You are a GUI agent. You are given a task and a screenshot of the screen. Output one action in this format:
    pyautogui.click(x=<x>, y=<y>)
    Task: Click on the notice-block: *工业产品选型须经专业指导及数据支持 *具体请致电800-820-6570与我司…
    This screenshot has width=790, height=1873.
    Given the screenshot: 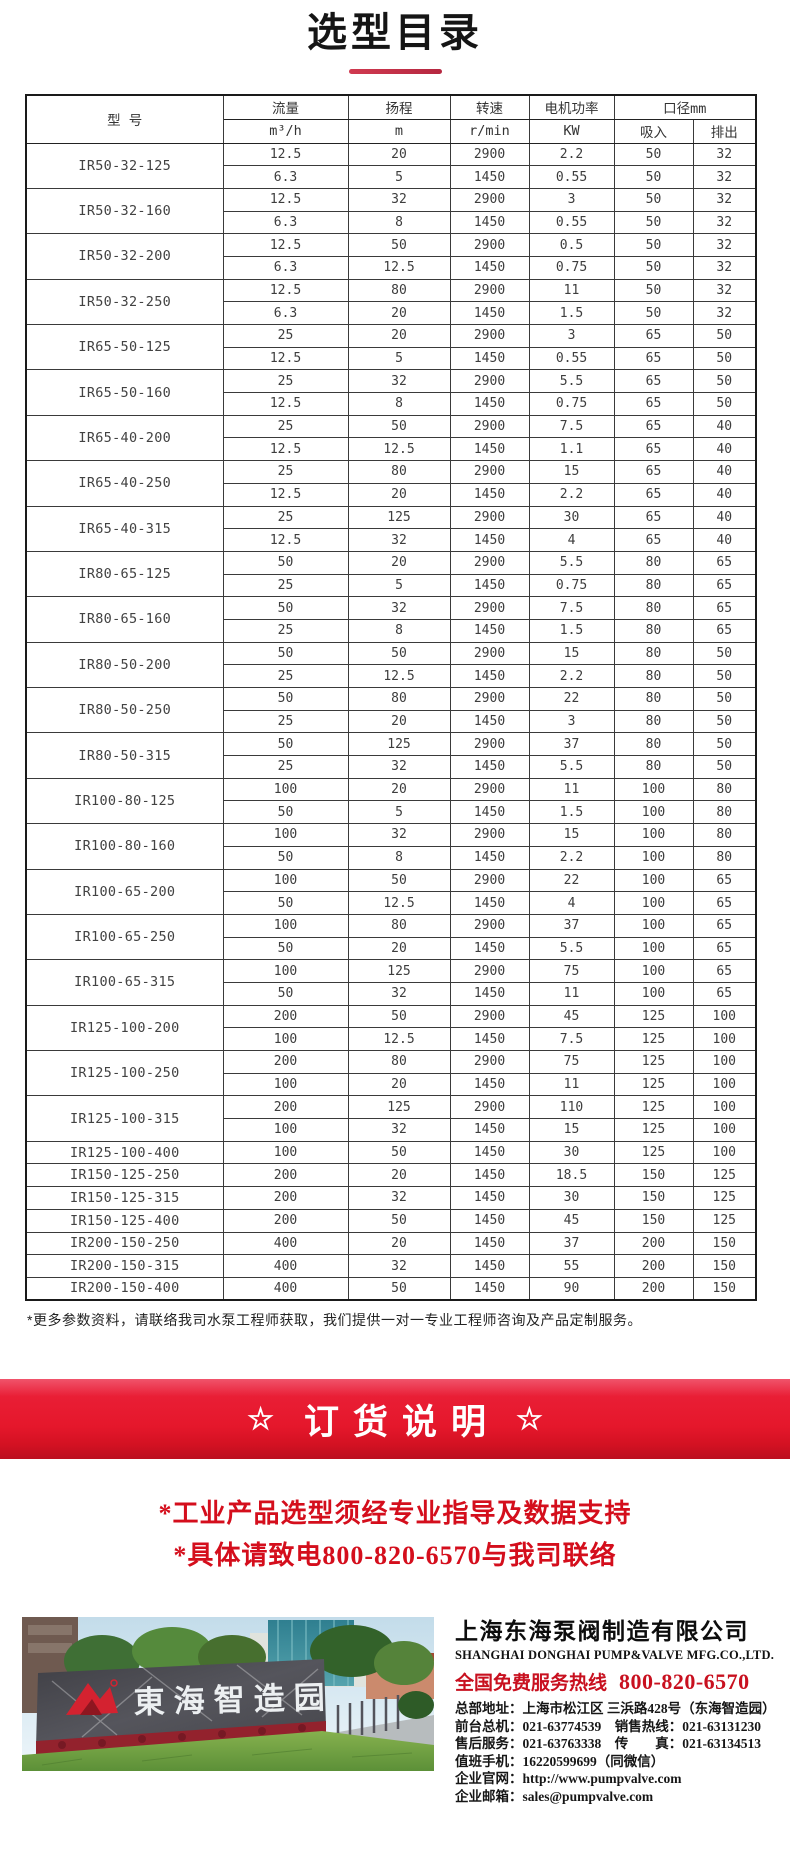 What is the action you would take?
    pyautogui.click(x=395, y=1535)
    